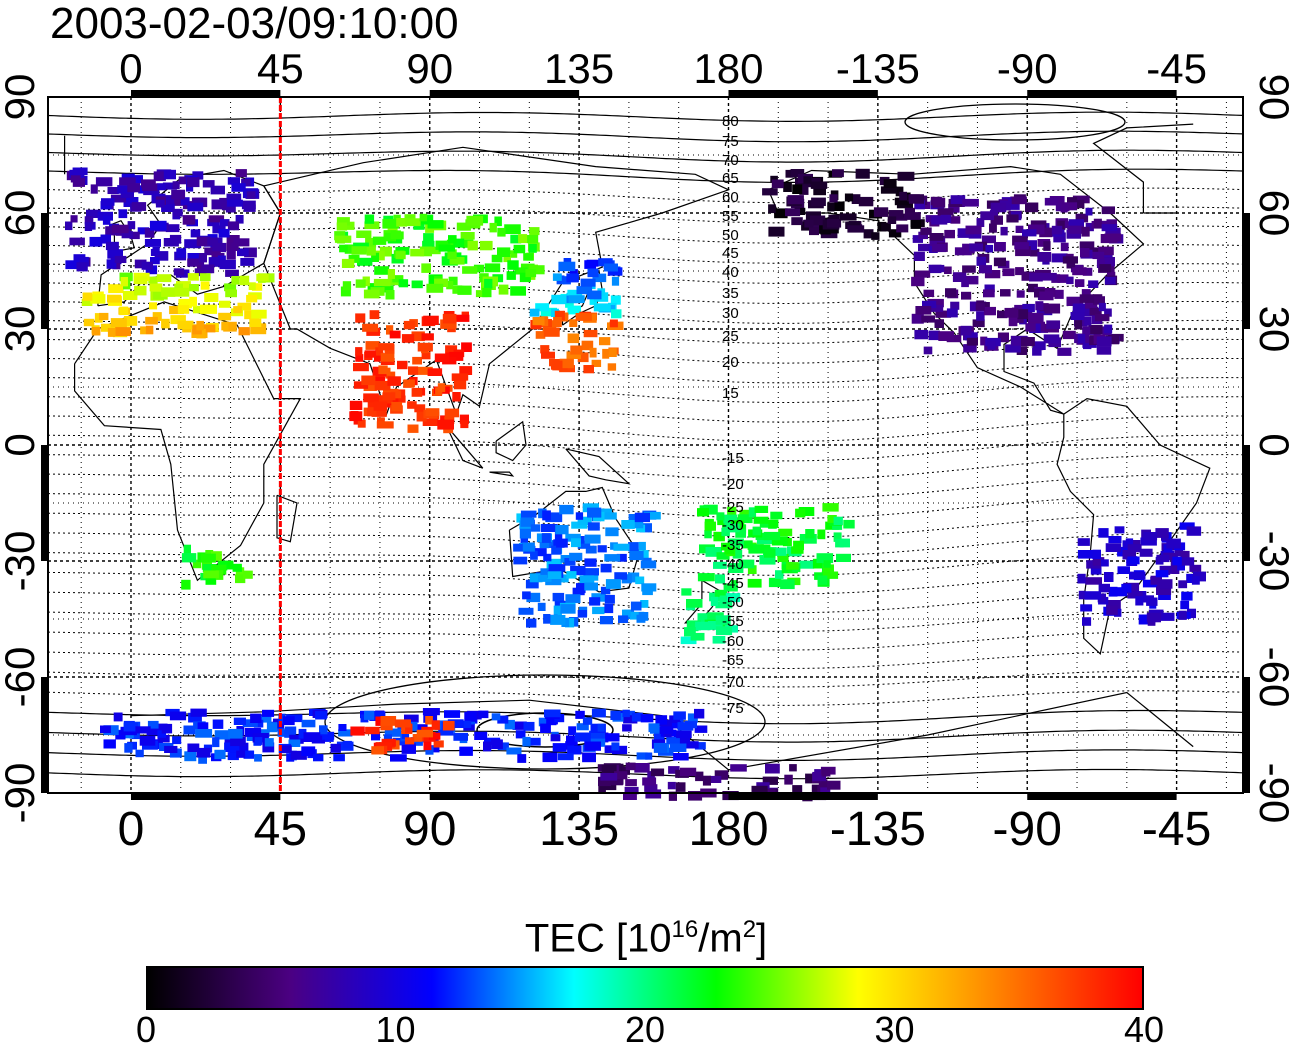  What do you see at coordinates (205, 93) in the screenshot?
I see `top-border-segment` at bounding box center [205, 93].